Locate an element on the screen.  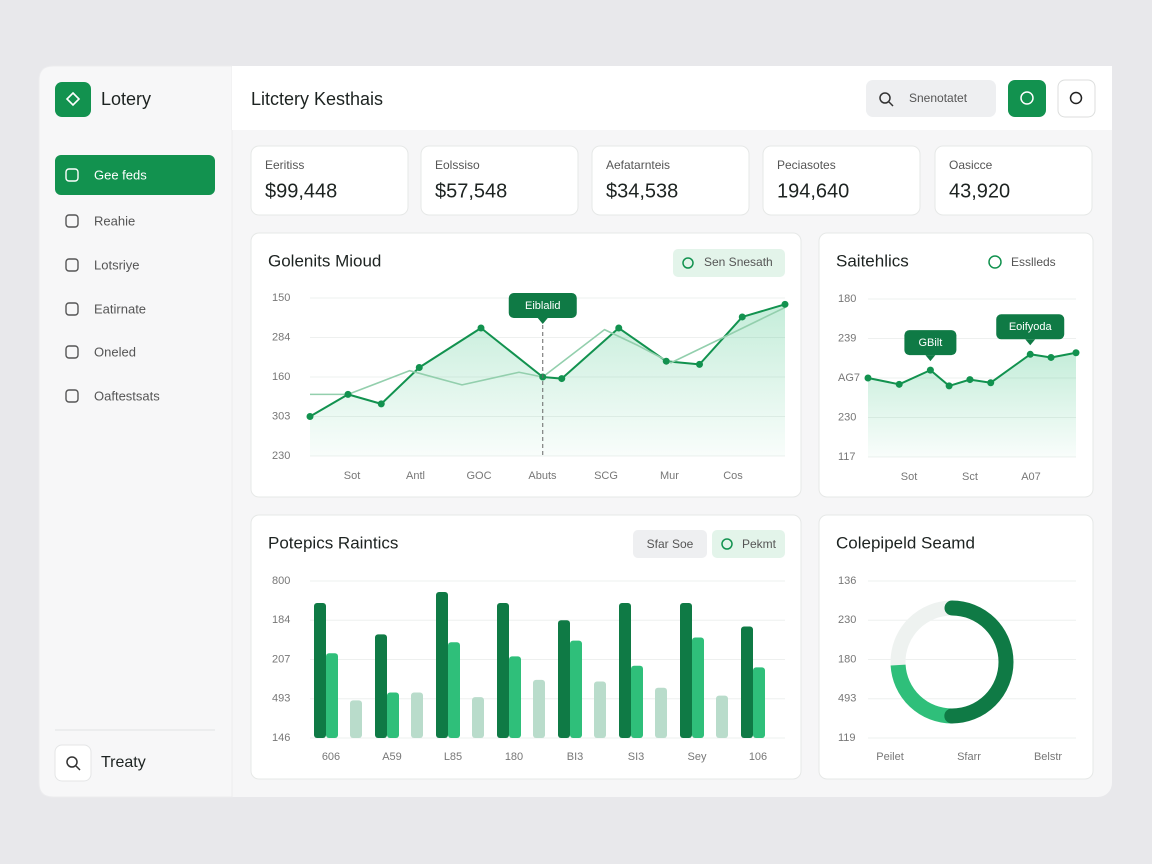
filter-label: Pekmt is located at coordinates (759, 544).